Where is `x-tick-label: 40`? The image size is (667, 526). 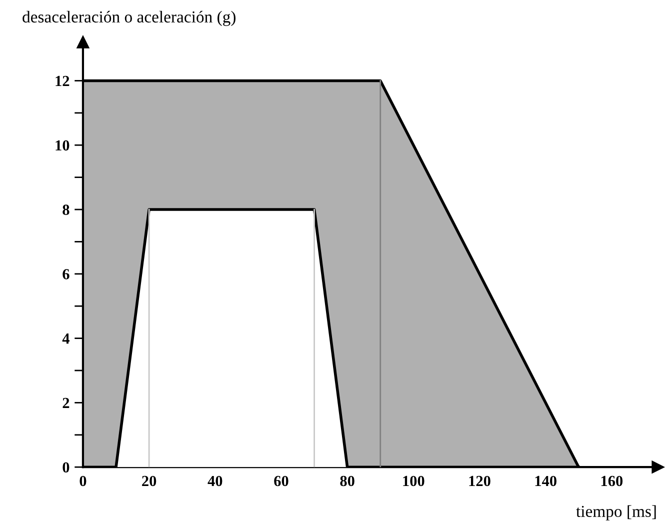
x-tick-label: 40 is located at coordinates (215, 481).